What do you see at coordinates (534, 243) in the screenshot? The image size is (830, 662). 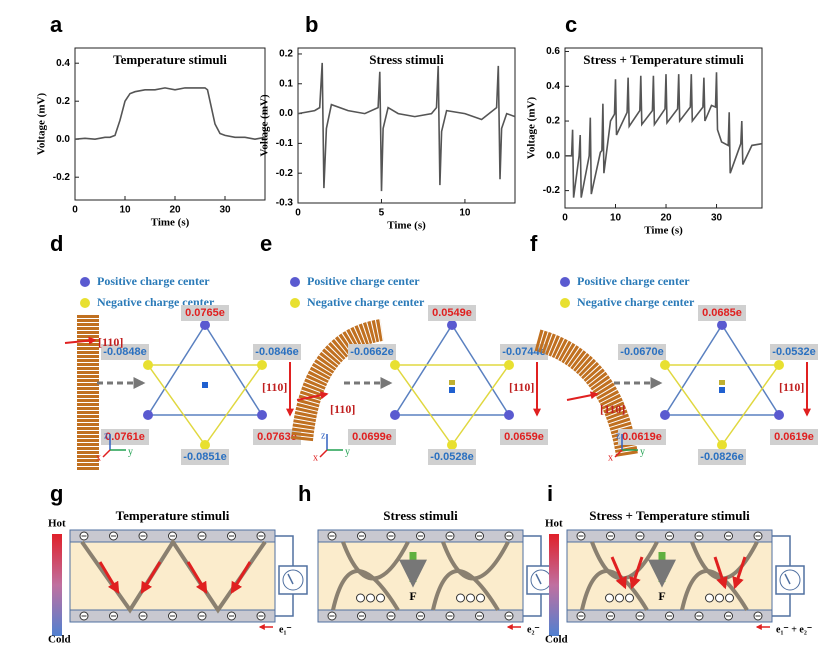 I see `panel-label: f` at bounding box center [534, 243].